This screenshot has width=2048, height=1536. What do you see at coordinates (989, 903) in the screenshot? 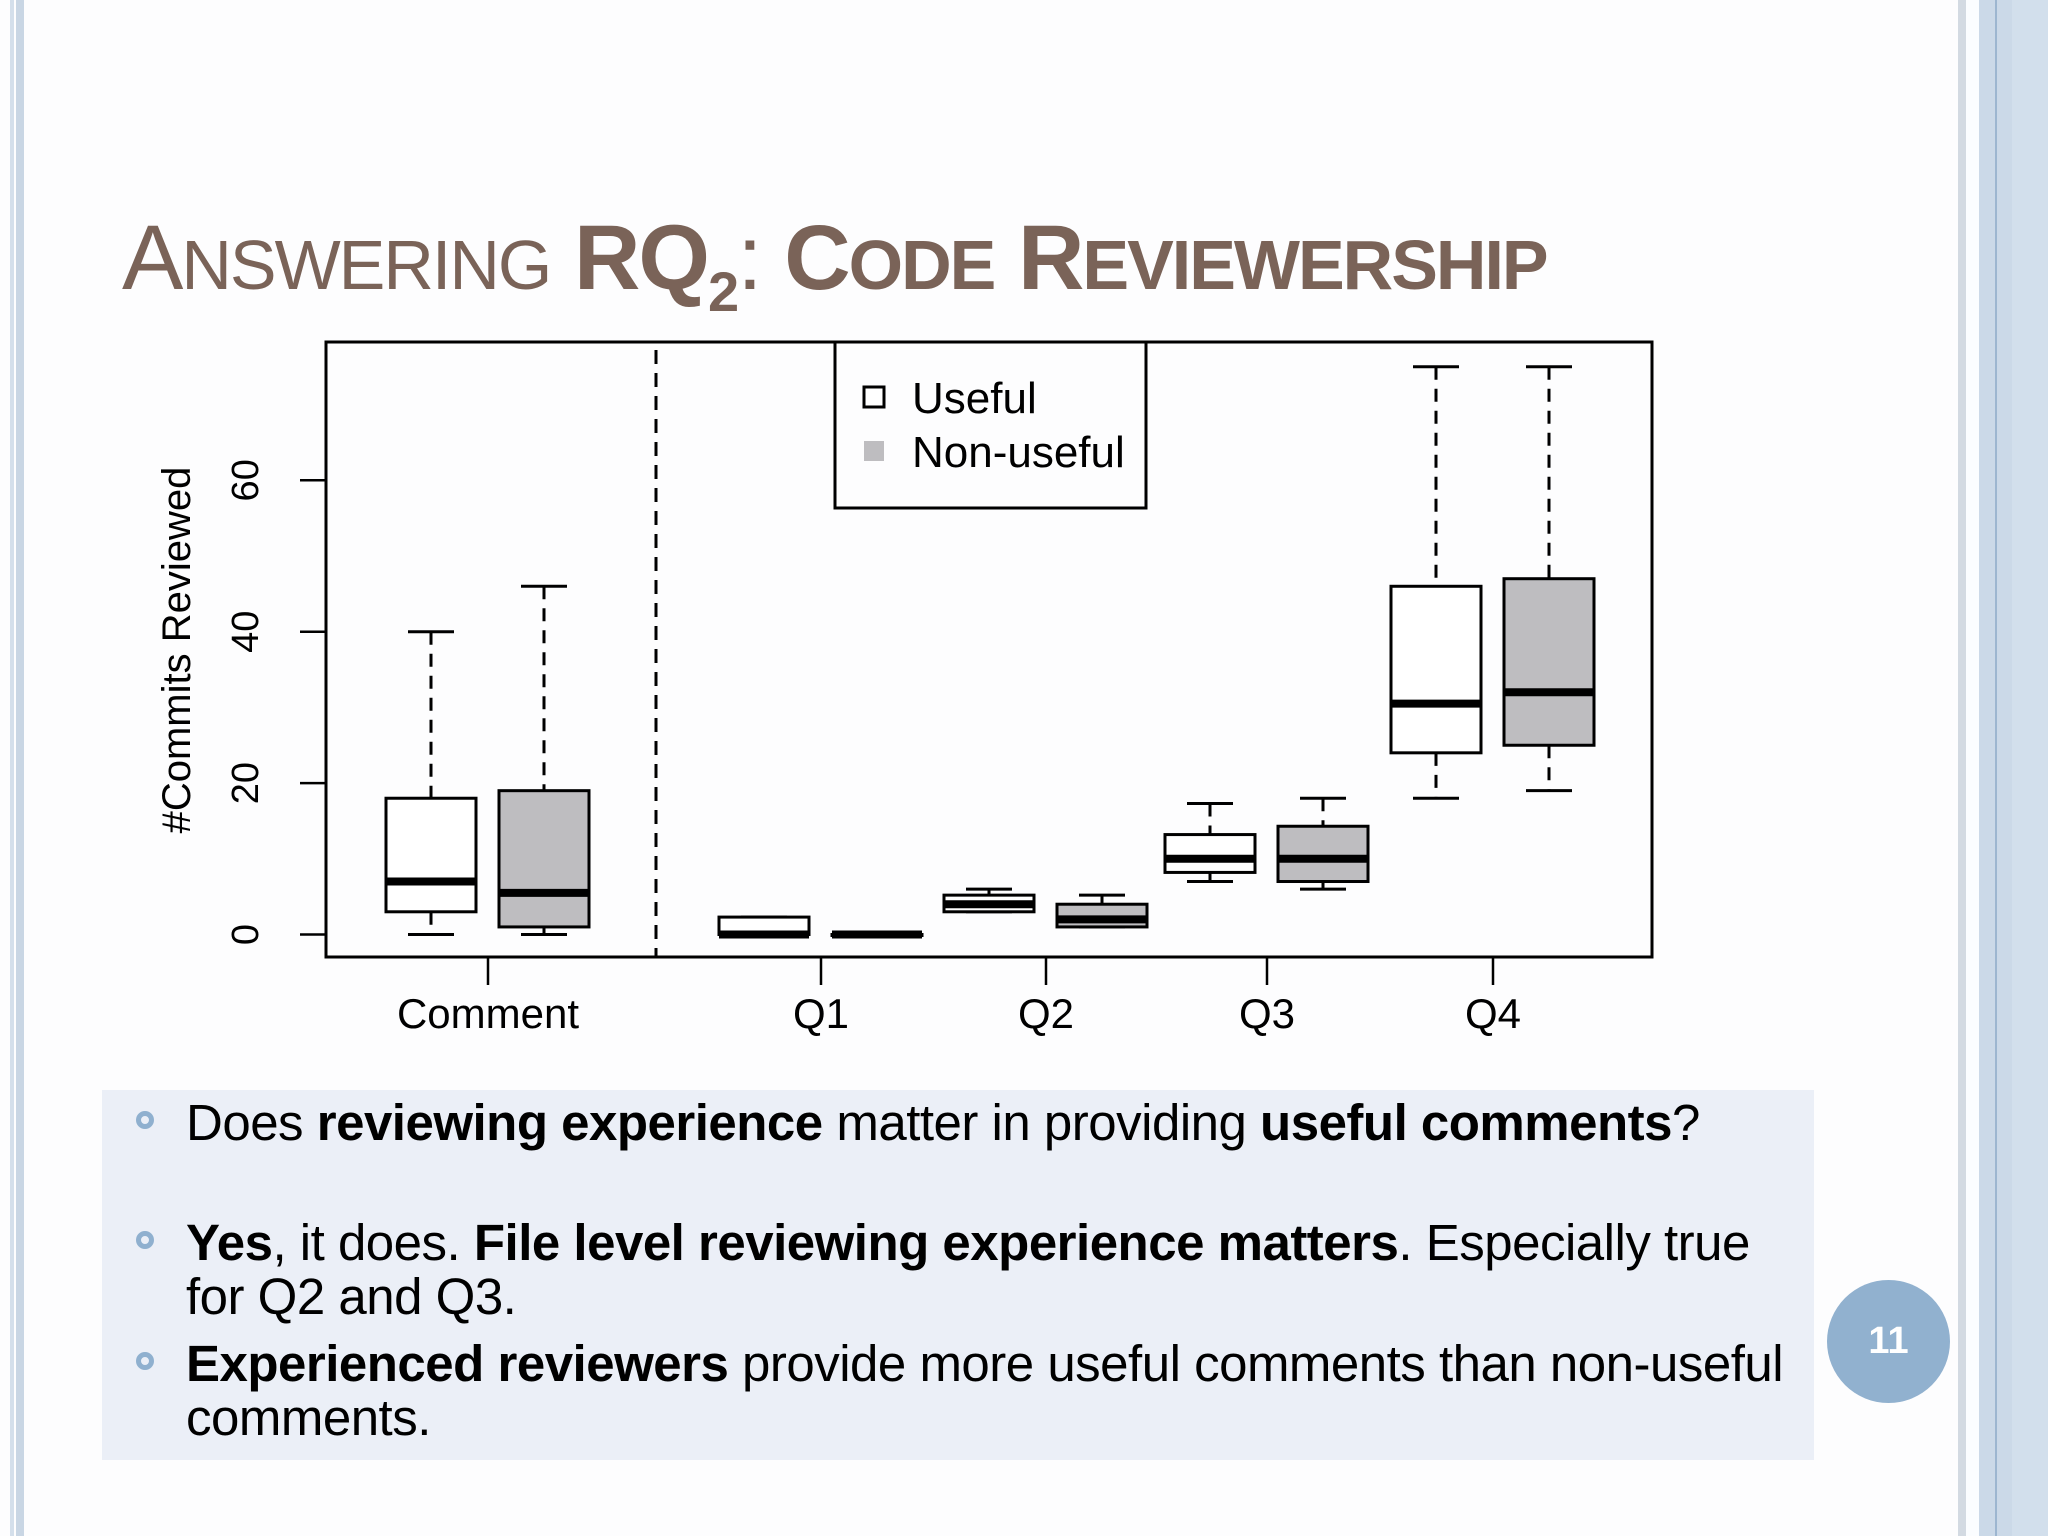
I see `box-useful-q2` at bounding box center [989, 903].